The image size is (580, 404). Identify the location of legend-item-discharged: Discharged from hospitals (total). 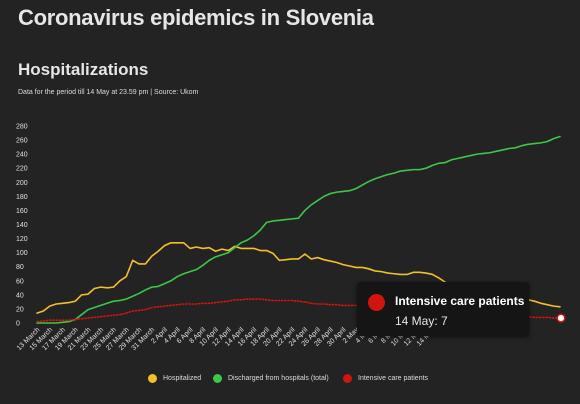
(271, 378).